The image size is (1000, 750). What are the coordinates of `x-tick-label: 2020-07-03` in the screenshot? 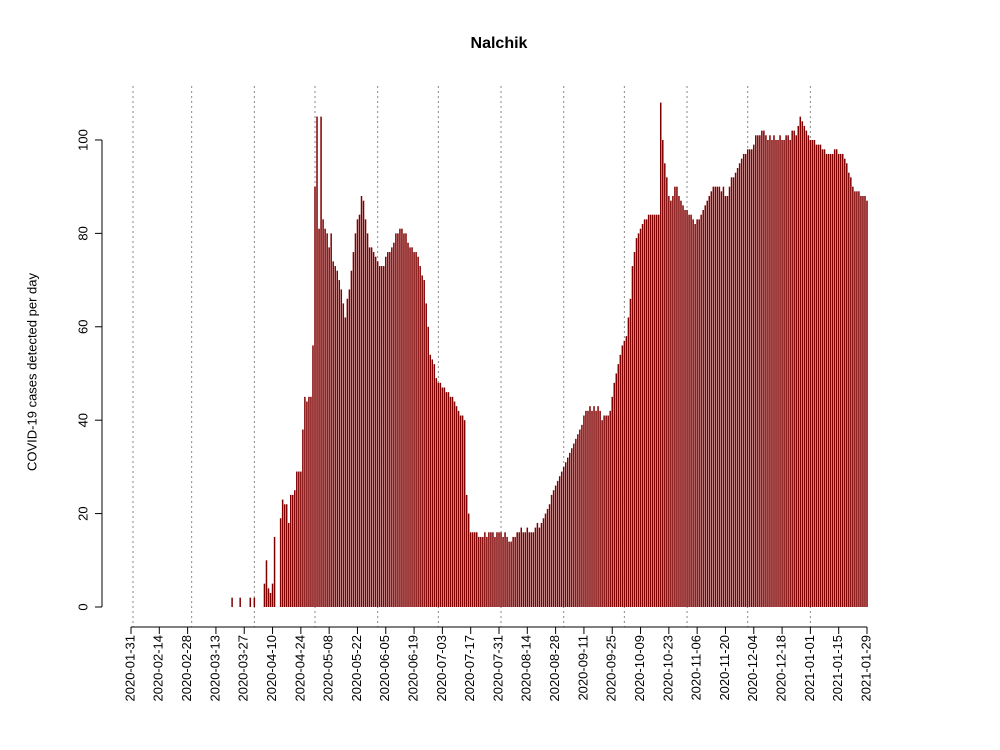 It's located at (441, 668).